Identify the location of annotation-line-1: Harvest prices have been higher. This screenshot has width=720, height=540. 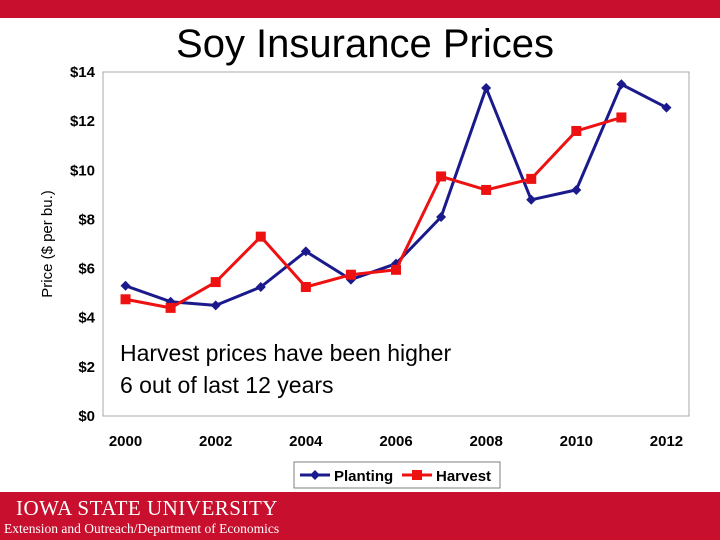
(285, 353).